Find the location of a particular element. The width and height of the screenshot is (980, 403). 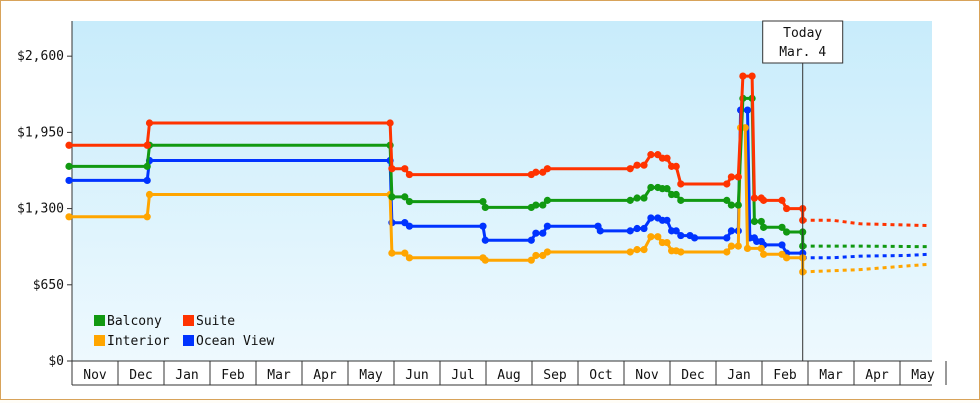

legend-swatch-interior is located at coordinates (99, 340).